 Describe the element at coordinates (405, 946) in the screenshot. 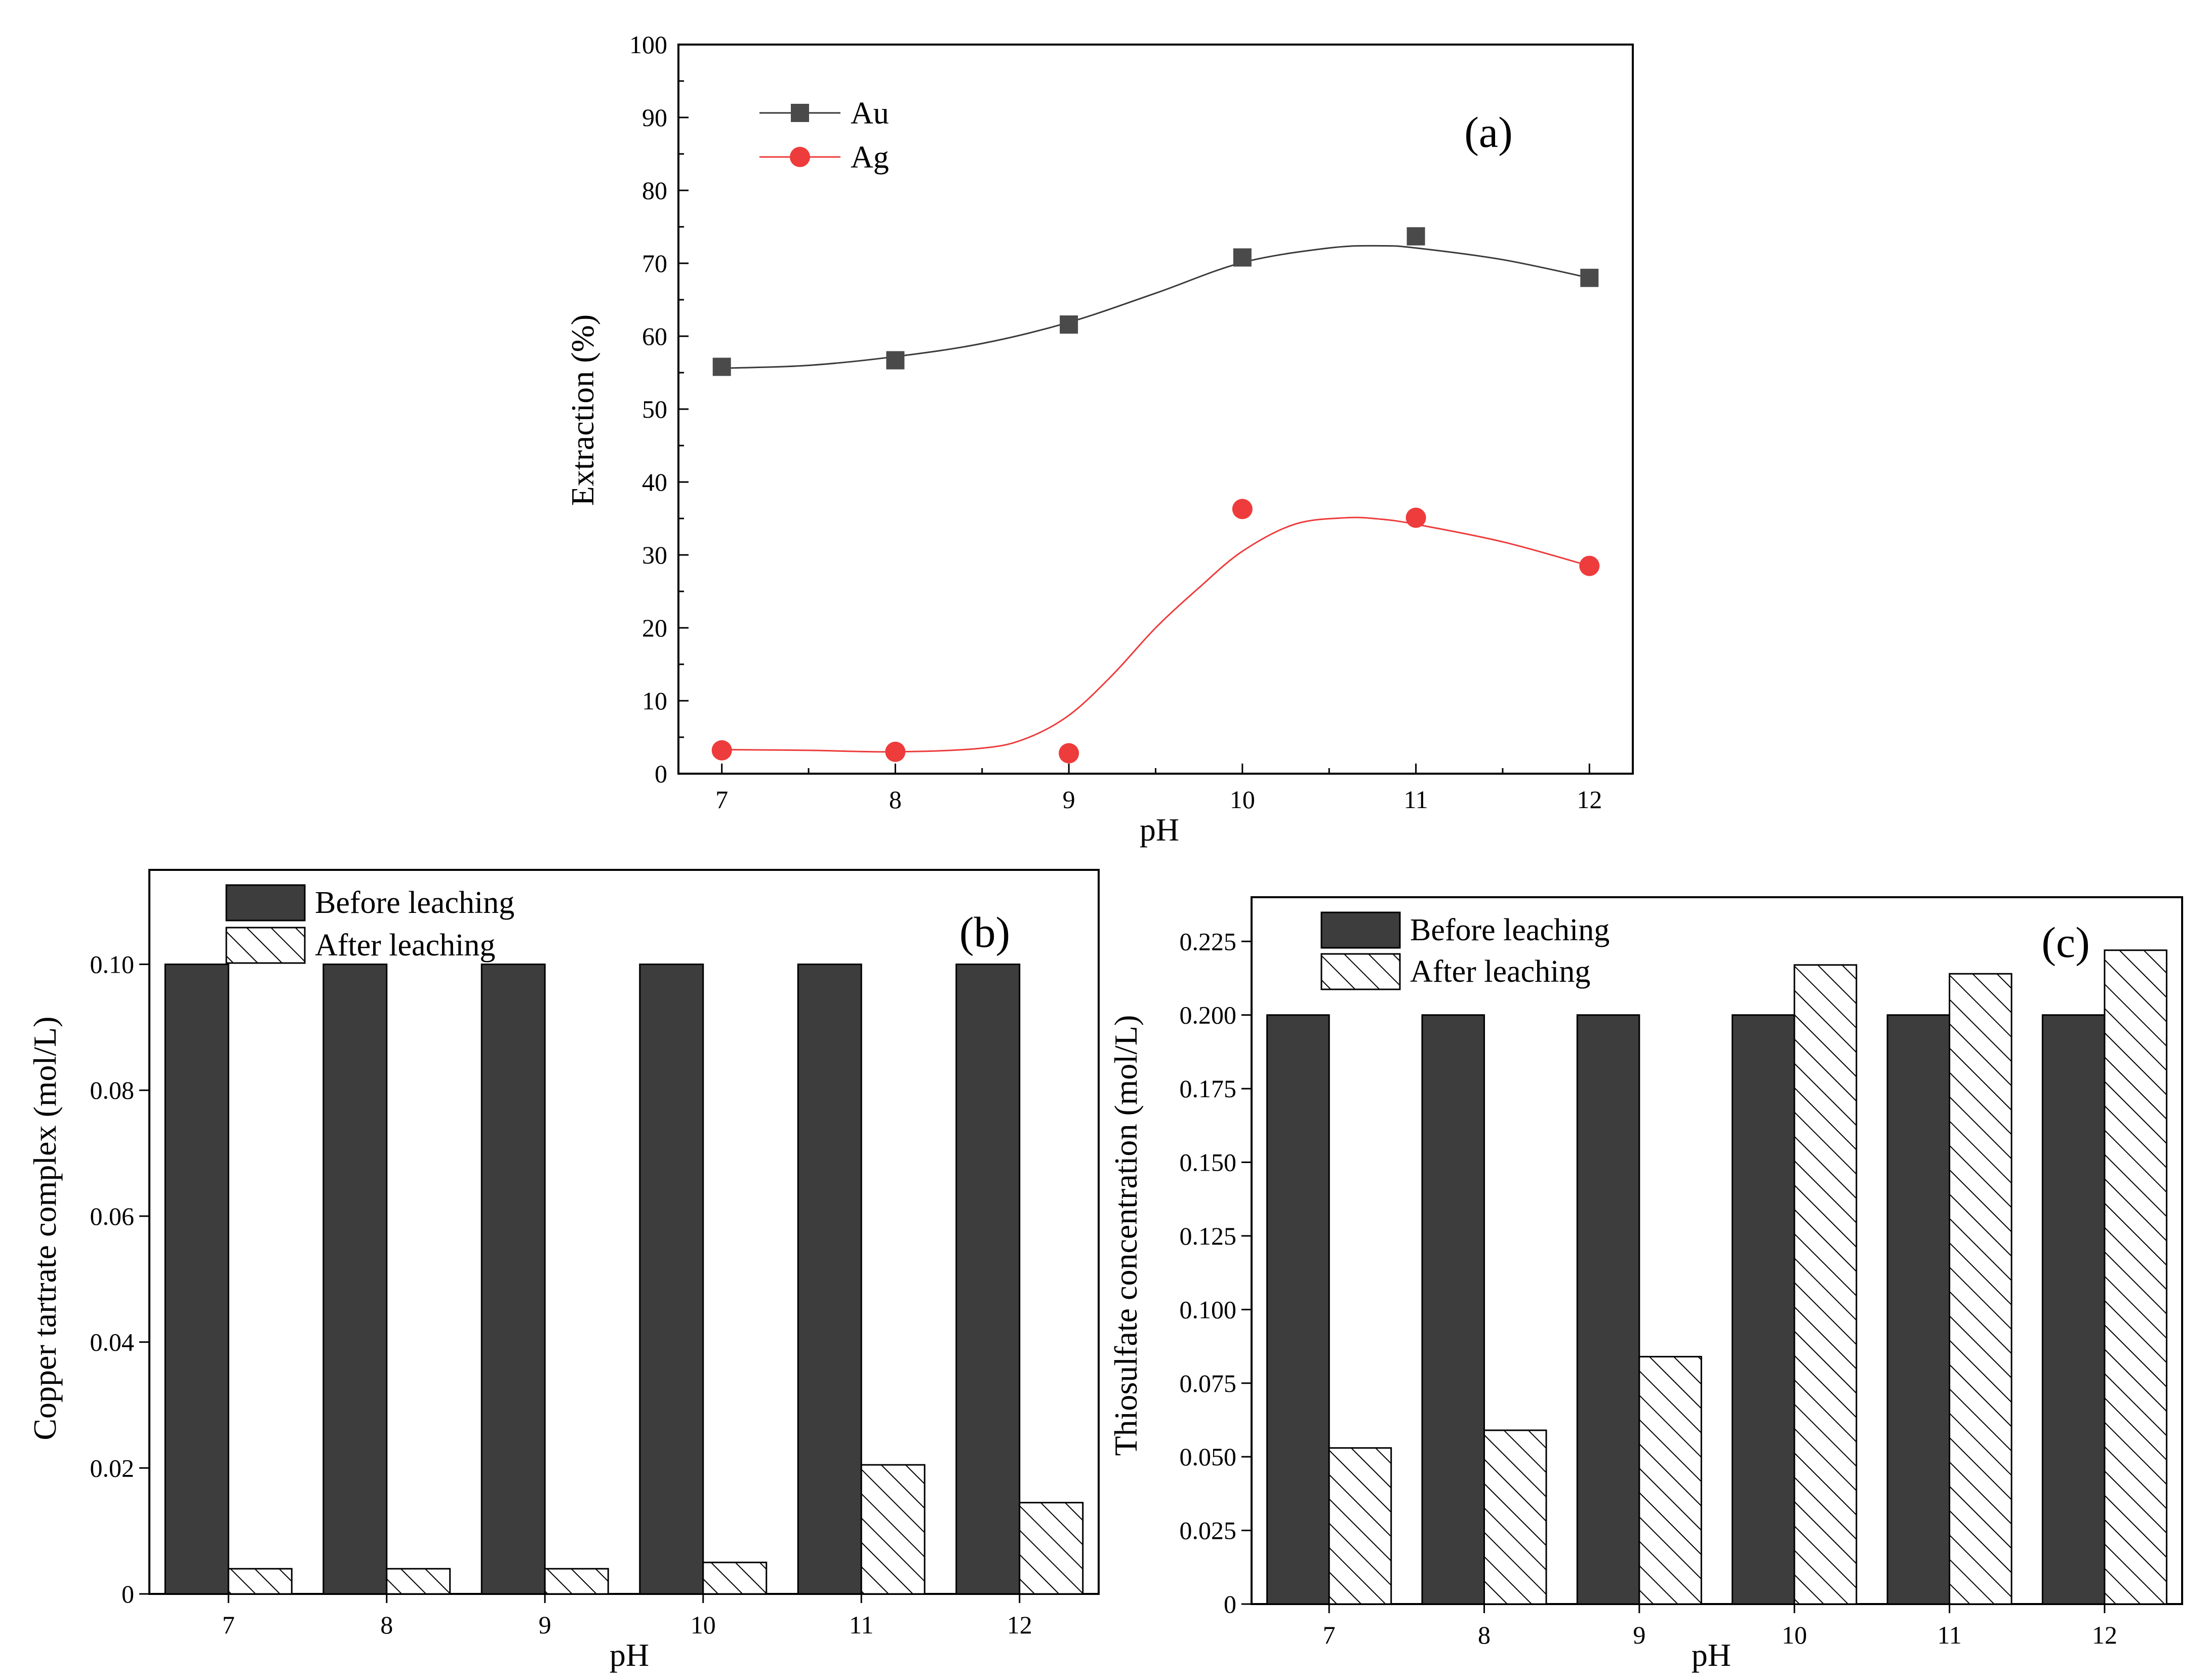

I see `legend-b-after-label: After leaching` at that location.